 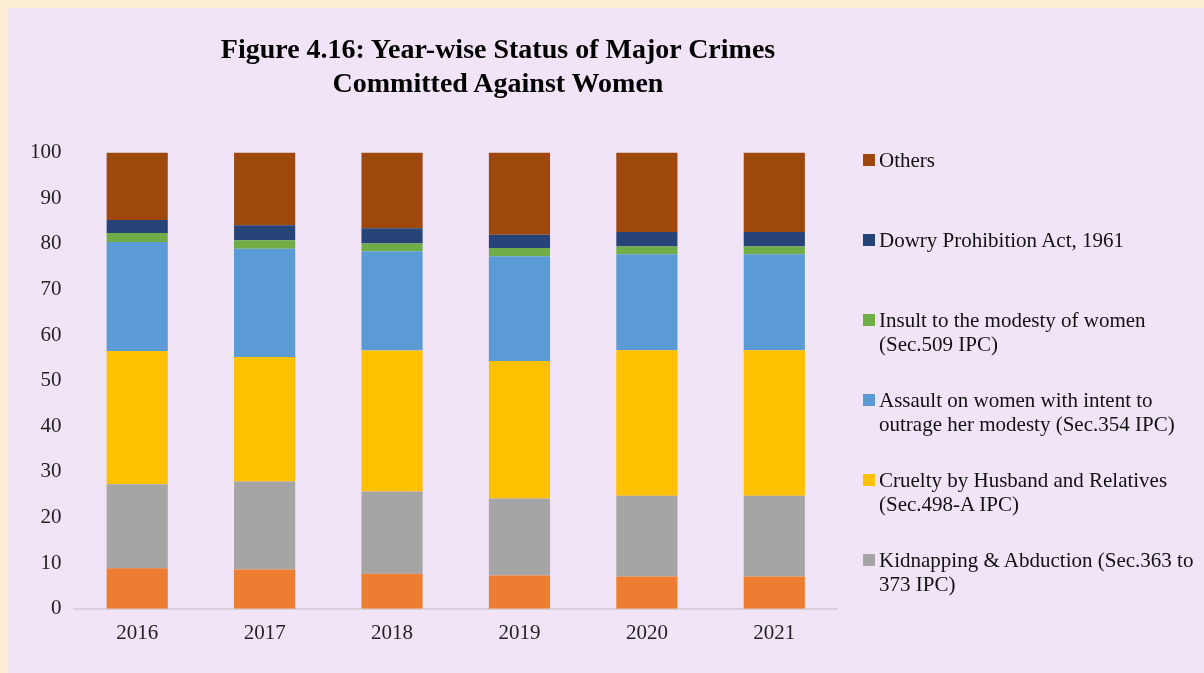 I want to click on legend-label: Assault on women with intent to outrage her modesty (Sec.354 IPC), so click(x=1027, y=412).